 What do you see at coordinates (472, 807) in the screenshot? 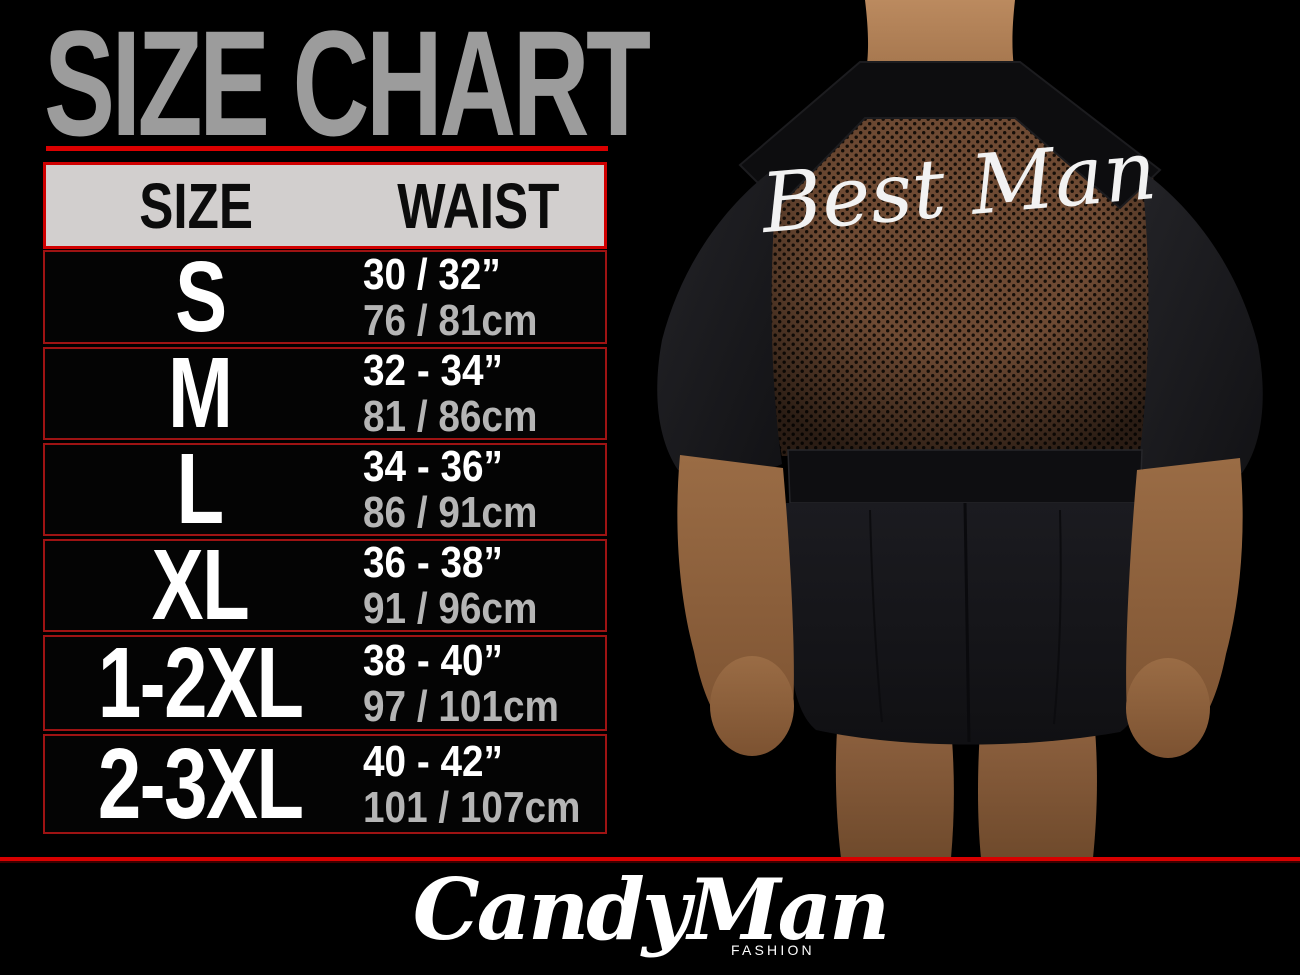
I see `waist-centimeters: 101 / 107cm` at bounding box center [472, 807].